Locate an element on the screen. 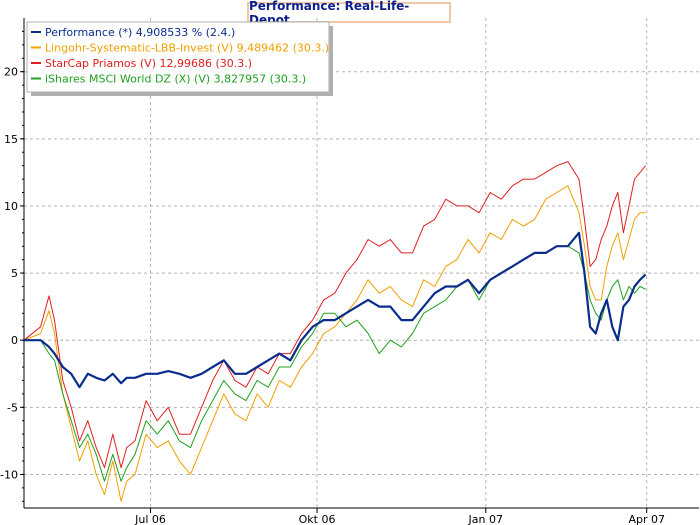 The image size is (700, 525). y-tick-label: 15 is located at coordinates (11, 139).